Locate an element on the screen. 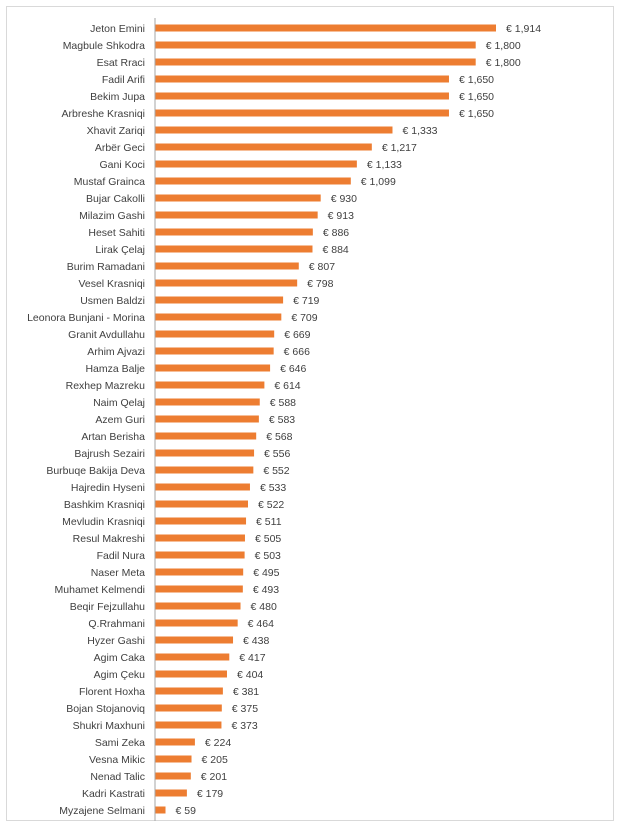 This screenshot has height=827, width=631. category-label: Agim Caka is located at coordinates (120, 658).